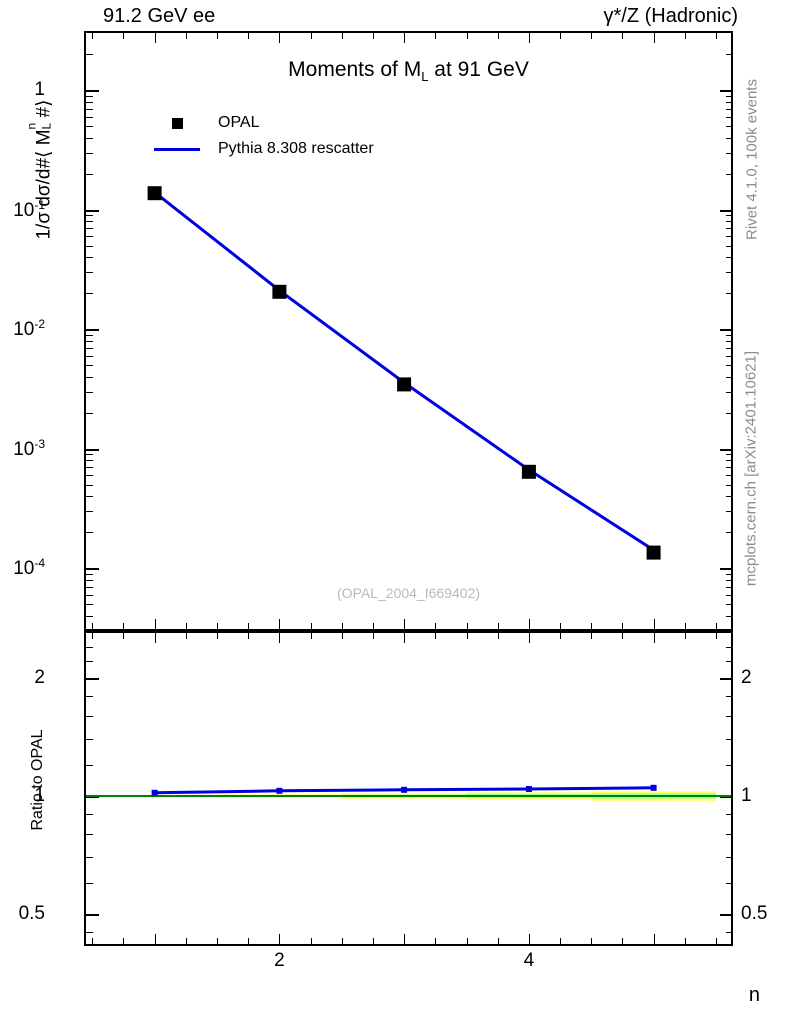 The height and width of the screenshot is (1024, 786). What do you see at coordinates (31, 914) in the screenshot?
I see `ratio-y-tick-label: 0.5` at bounding box center [31, 914].